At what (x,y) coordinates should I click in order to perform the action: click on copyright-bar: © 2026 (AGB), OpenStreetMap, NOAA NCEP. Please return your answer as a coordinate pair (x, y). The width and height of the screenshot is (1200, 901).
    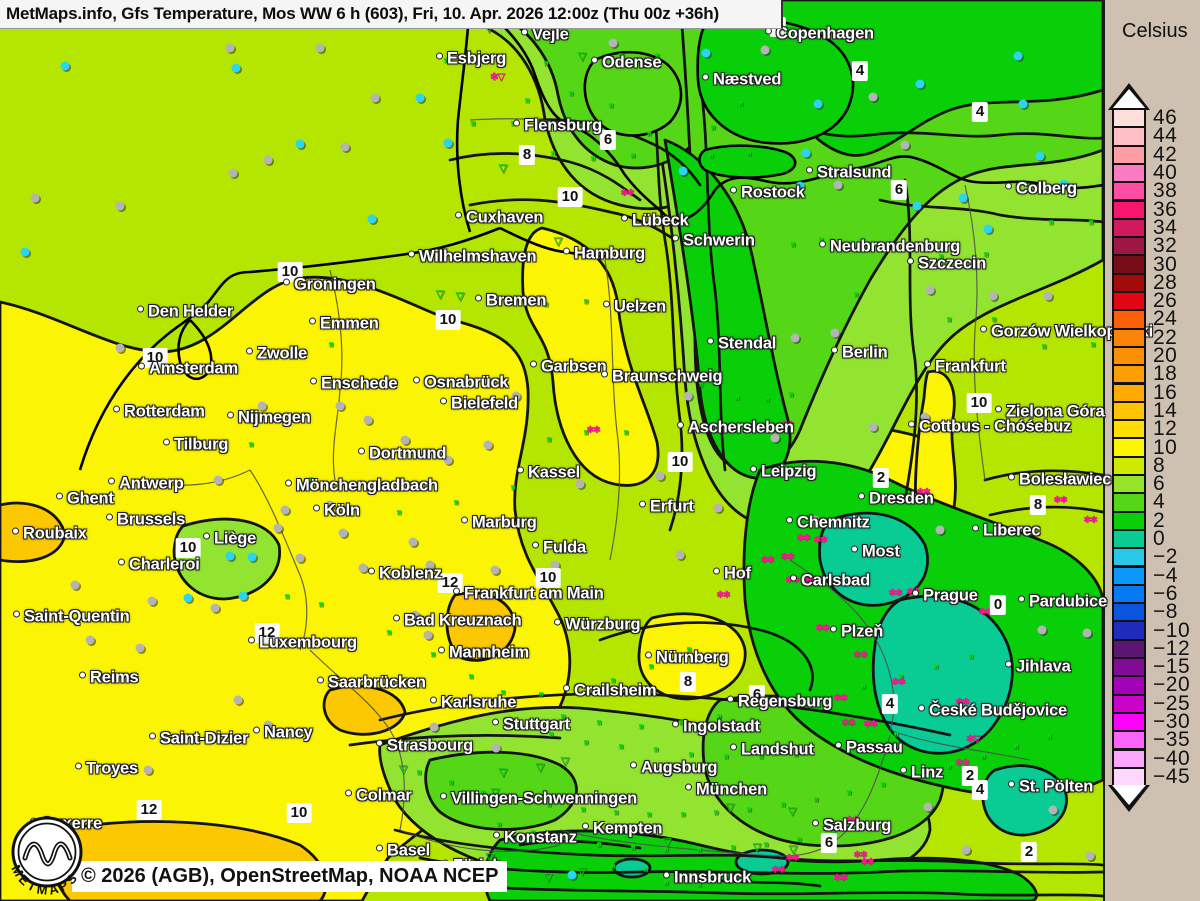
    Looking at the image, I should click on (290, 876).